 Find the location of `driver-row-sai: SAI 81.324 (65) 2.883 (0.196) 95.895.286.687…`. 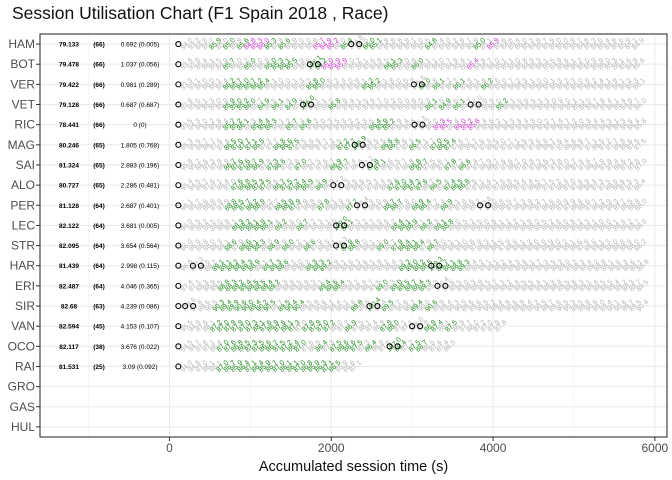

driver-row-sai: SAI 81.324 (65) 2.883 (0.196) 95.895.286.687… is located at coordinates (332, 163).